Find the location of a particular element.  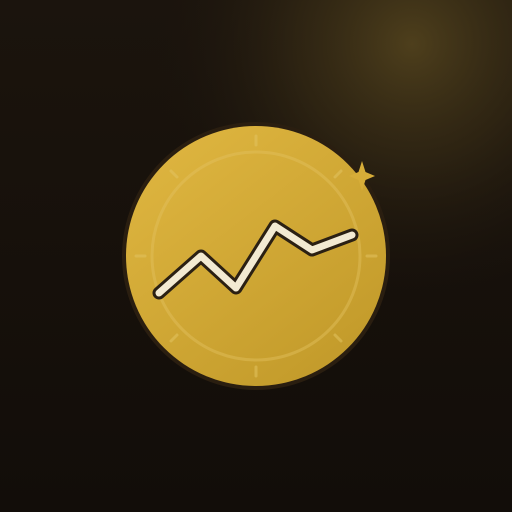

tick-mark-bottom-left is located at coordinates (174, 338).